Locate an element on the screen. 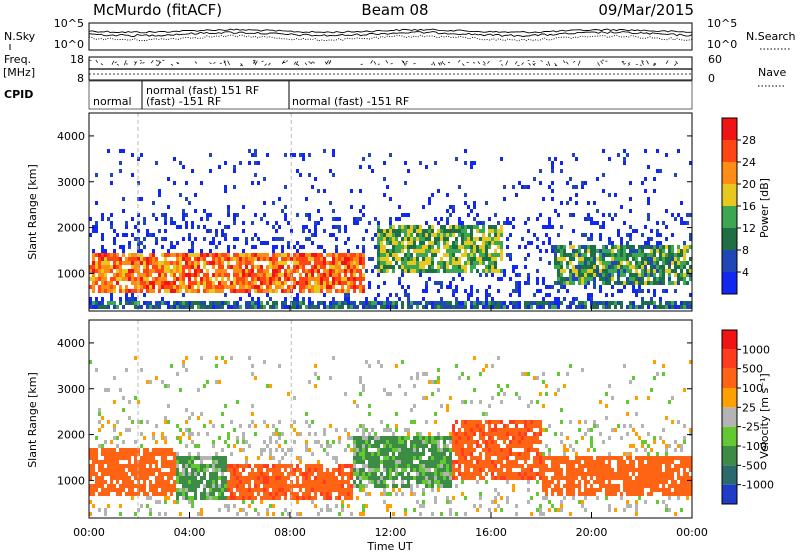 The image size is (800, 554). y-tick-label: 3000 is located at coordinates (71, 182).